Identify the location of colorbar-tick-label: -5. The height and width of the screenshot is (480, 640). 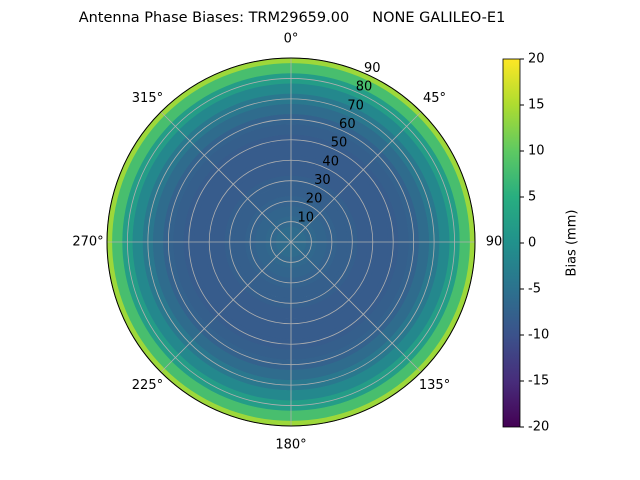
(534, 289).